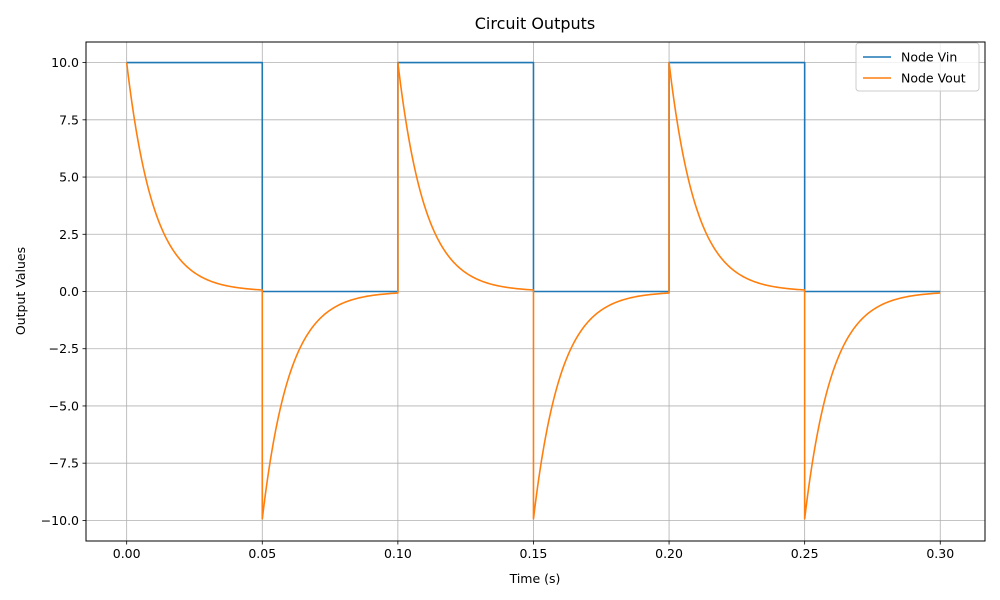 This screenshot has height=600, width=1000. What do you see at coordinates (805, 553) in the screenshot?
I see `x-tick-label: 0.25` at bounding box center [805, 553].